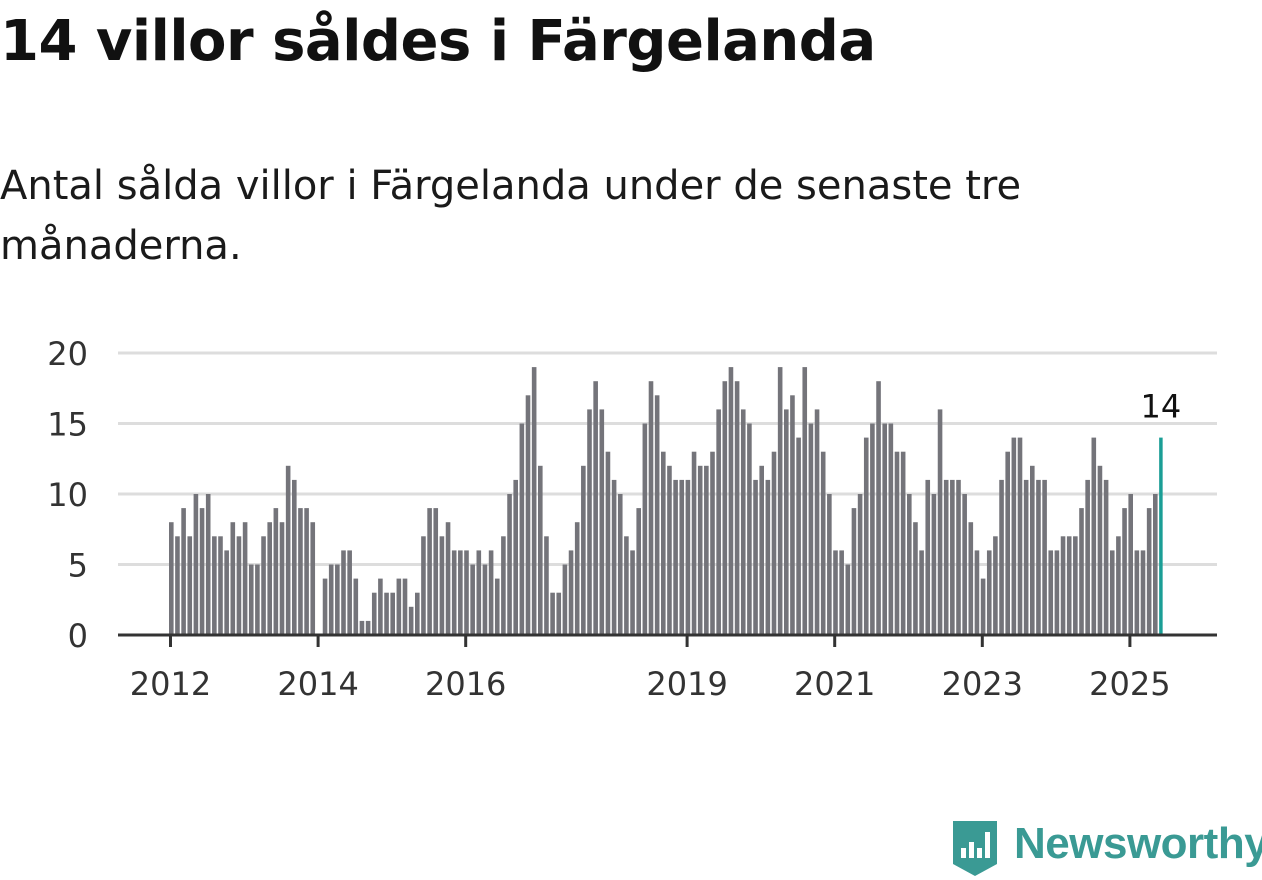 The height and width of the screenshot is (880, 1262). Describe the element at coordinates (465, 684) in the screenshot. I see `x-tick-label: 2016` at that location.